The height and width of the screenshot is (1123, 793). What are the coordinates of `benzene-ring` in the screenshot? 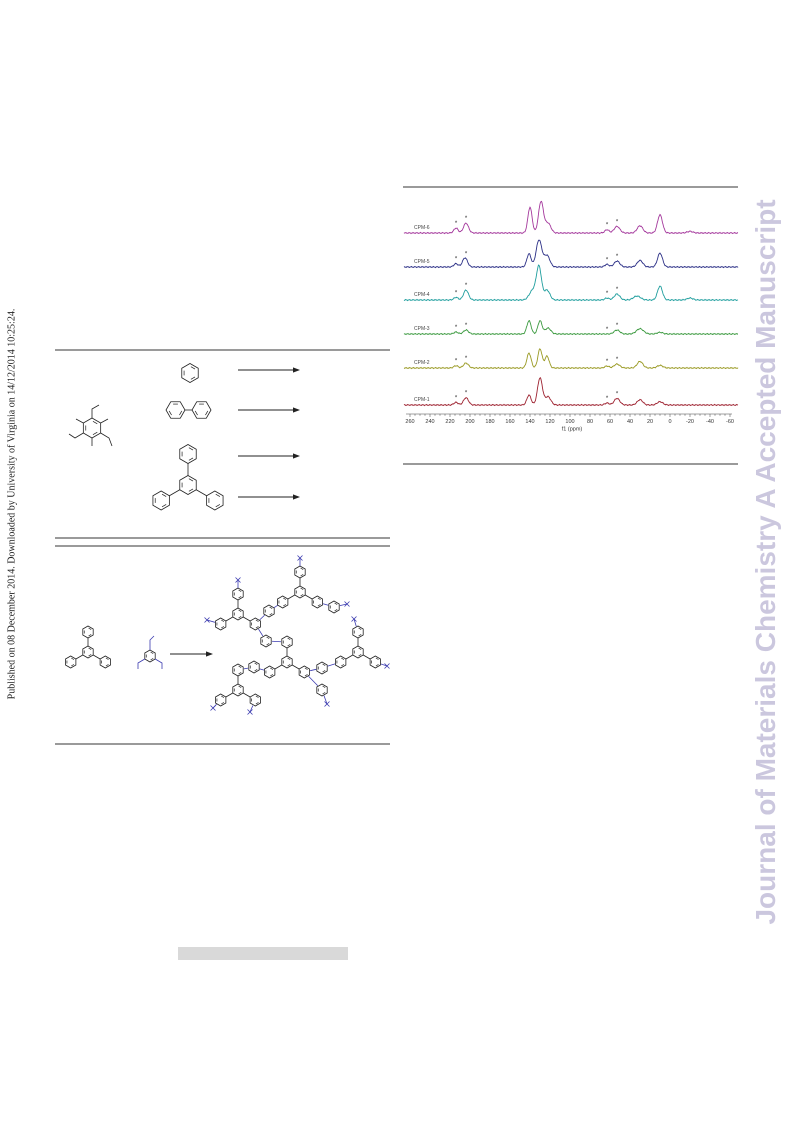 It's located at (190, 373).